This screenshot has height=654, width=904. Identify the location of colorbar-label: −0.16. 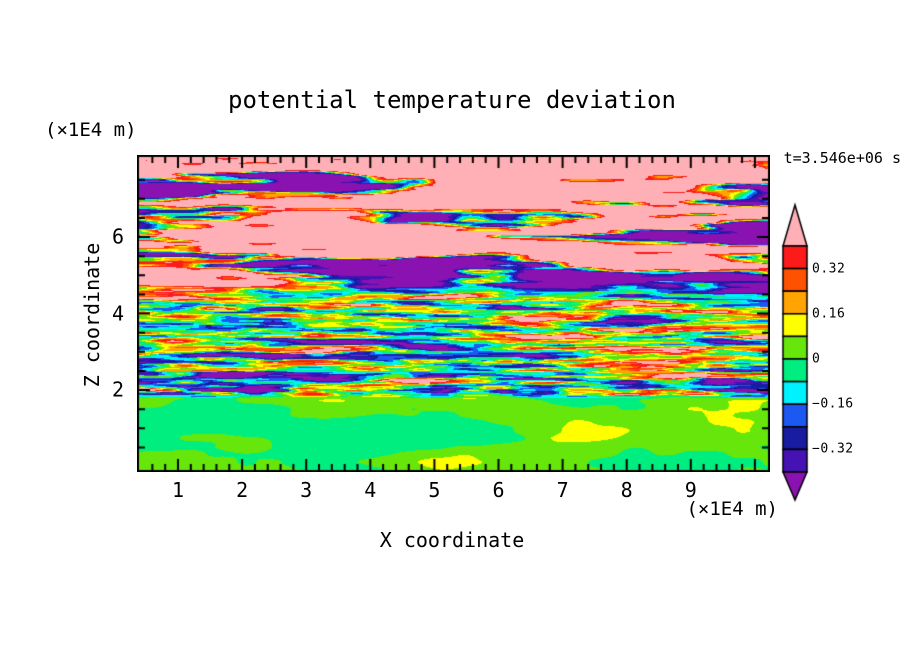
(833, 404).